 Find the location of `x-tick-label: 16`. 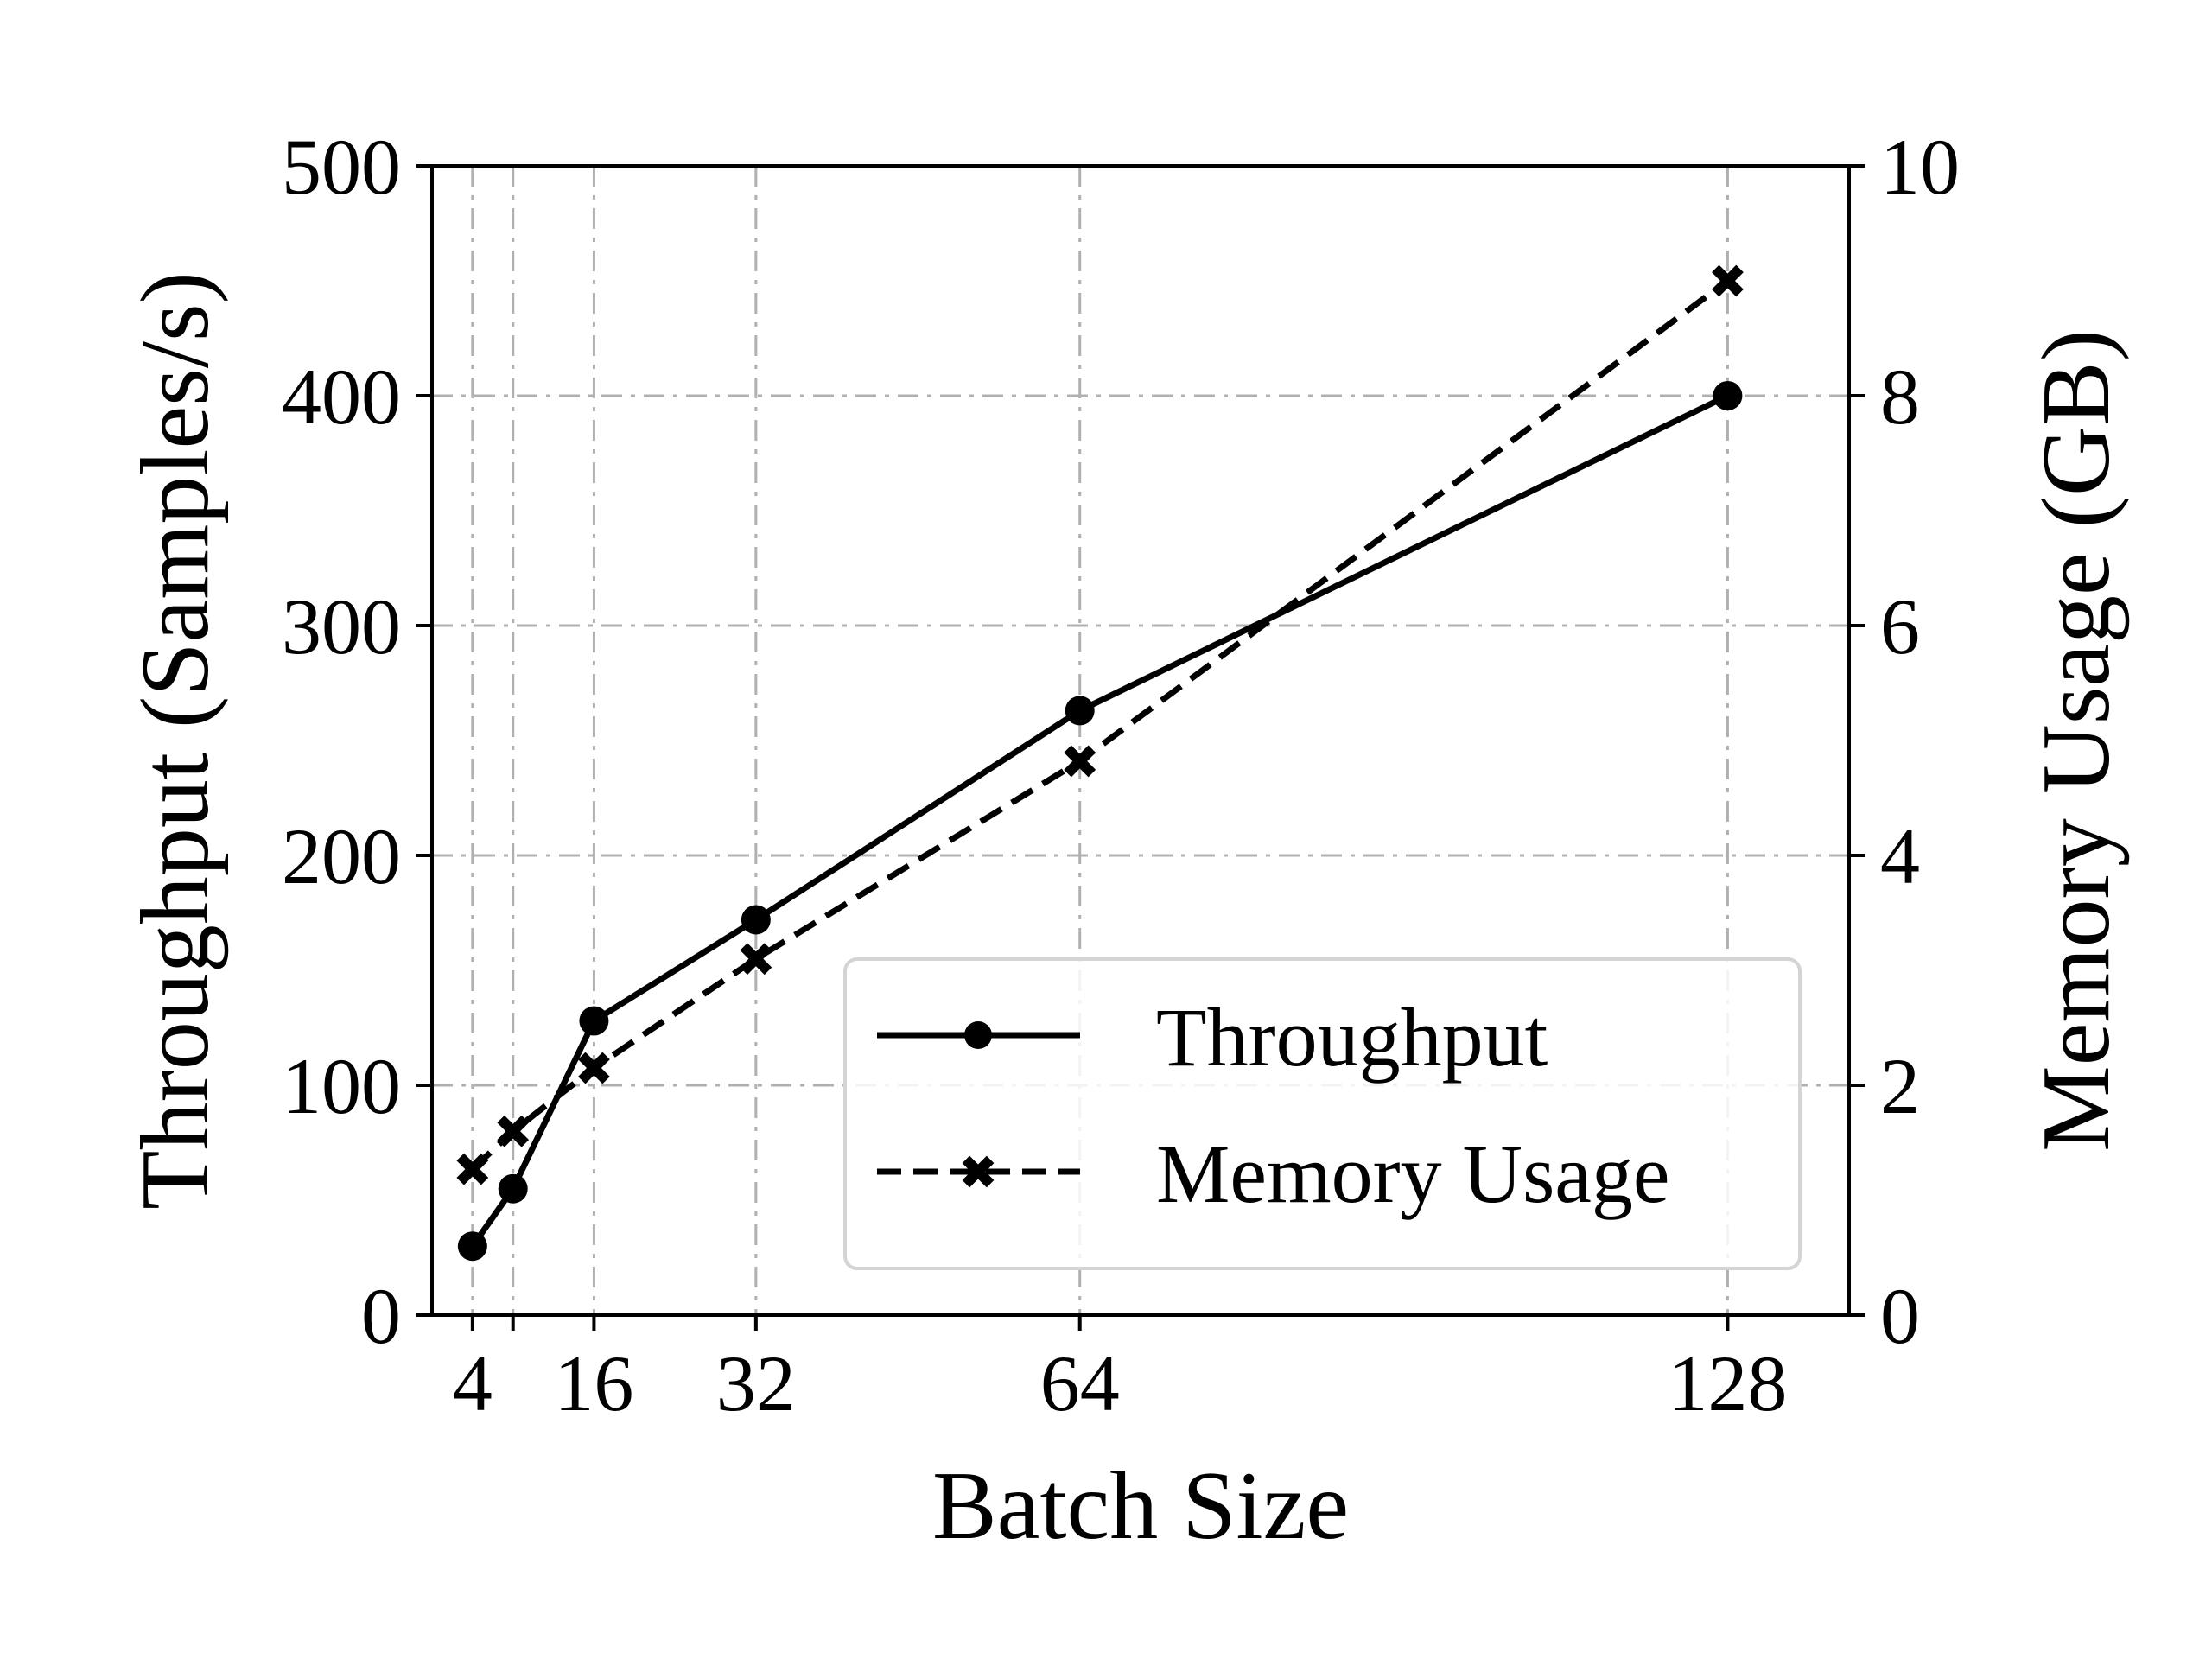

x-tick-label: 16 is located at coordinates (593, 1383).